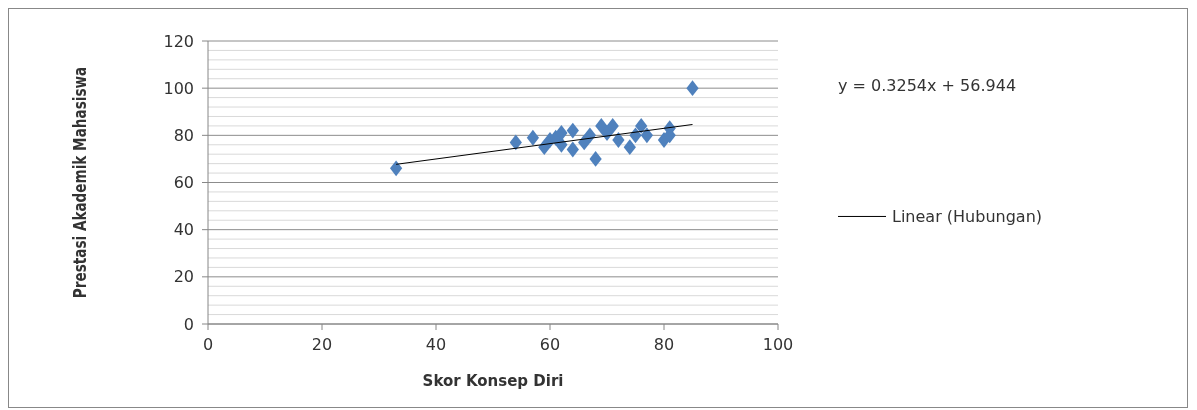  What do you see at coordinates (183, 135) in the screenshot?
I see `y-tick-label: 80` at bounding box center [183, 135].